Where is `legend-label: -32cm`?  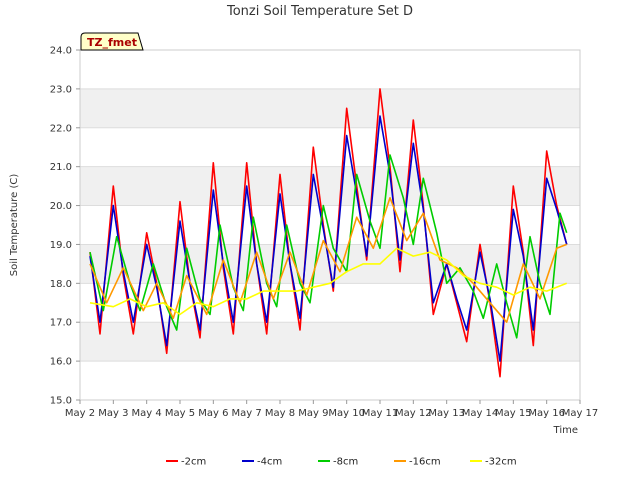 legend-label: -32cm is located at coordinates (501, 462).